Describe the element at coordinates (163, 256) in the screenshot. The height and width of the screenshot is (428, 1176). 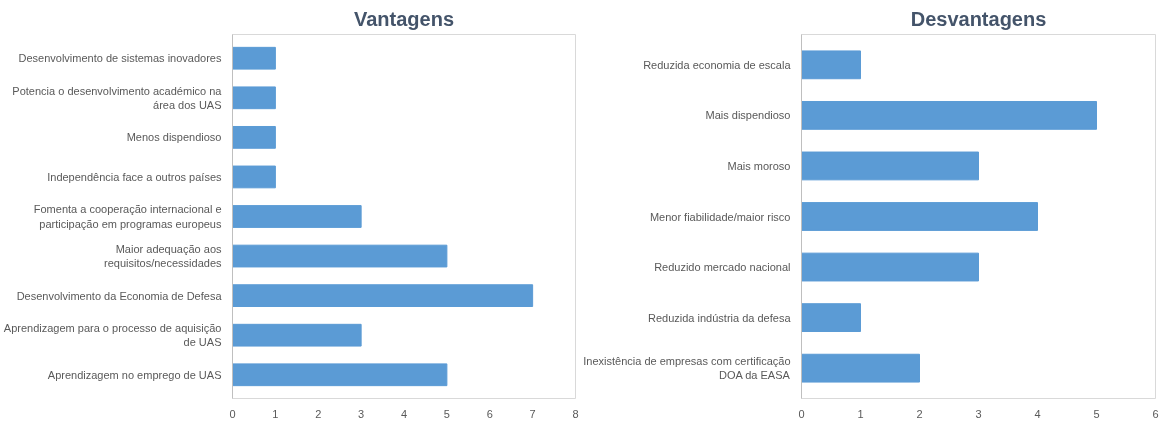
I see `y-tick-label: Maior adequação aos requisitos/necessidades` at that location.